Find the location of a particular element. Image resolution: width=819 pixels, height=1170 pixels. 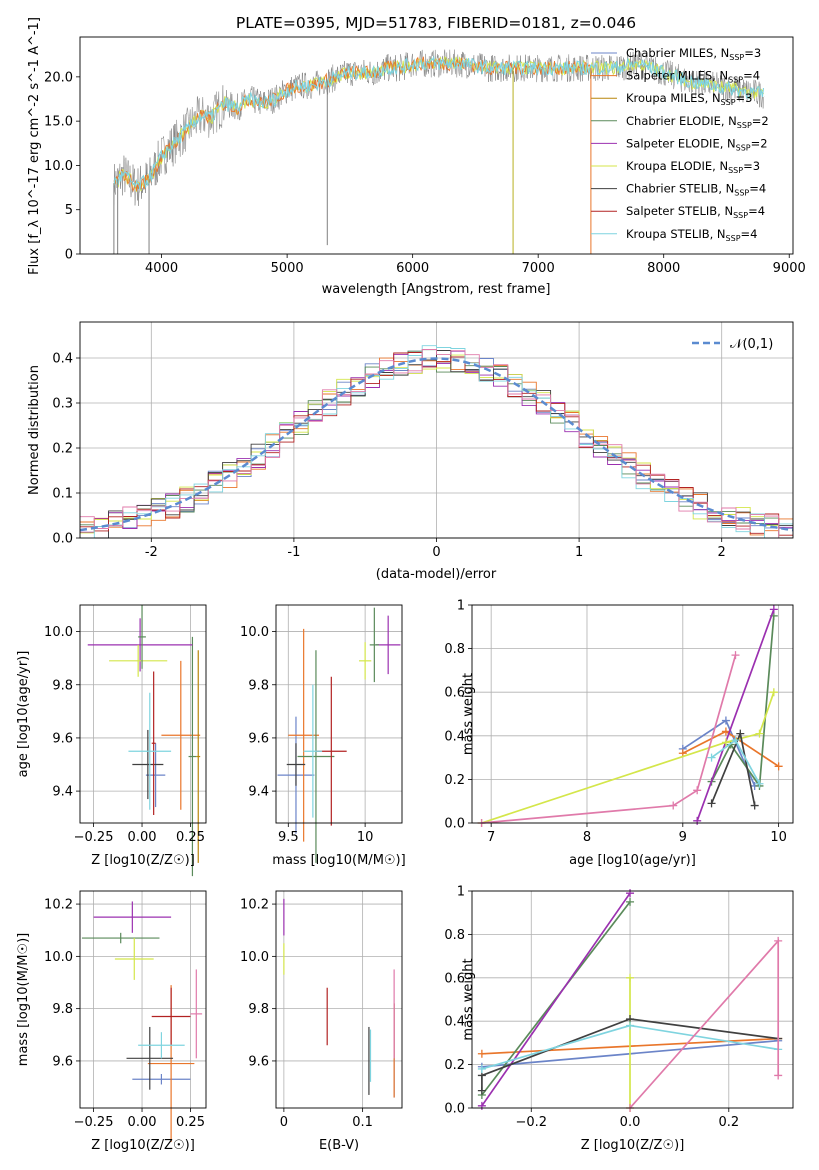

legend-entry: 𝒩(0,1) is located at coordinates (751, 344).